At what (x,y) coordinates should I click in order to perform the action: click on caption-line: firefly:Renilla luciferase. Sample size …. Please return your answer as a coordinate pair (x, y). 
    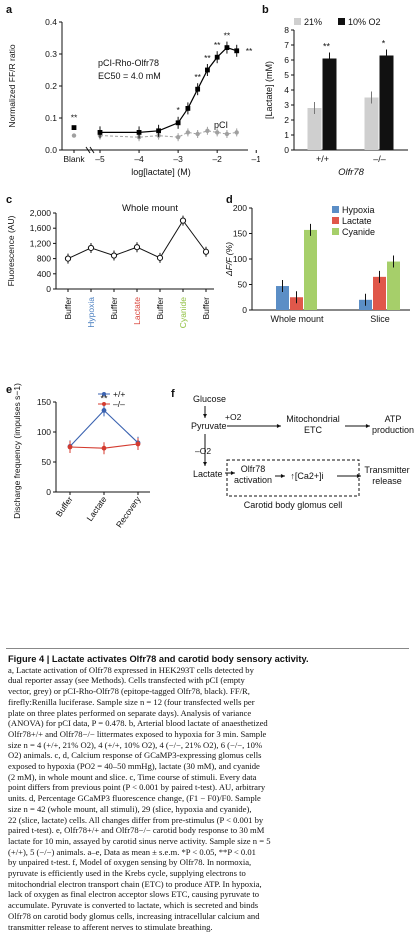
    Looking at the image, I should click on (131, 701).